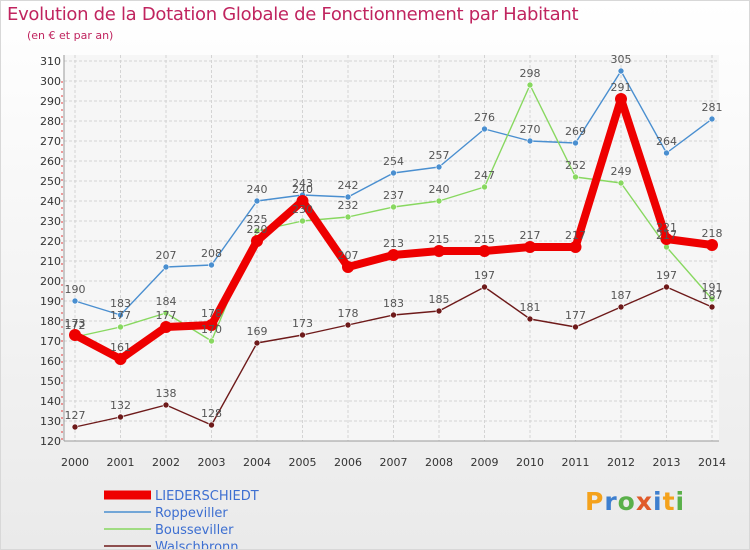  I want to click on data-label: 230, so click(302, 209).